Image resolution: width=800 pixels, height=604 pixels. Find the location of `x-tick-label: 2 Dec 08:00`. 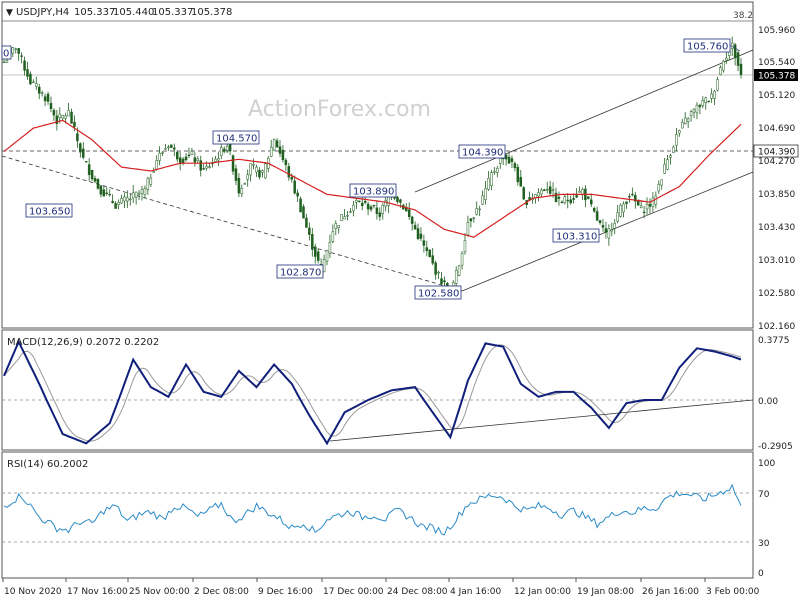

x-tick-label: 2 Dec 08:00 is located at coordinates (221, 592).